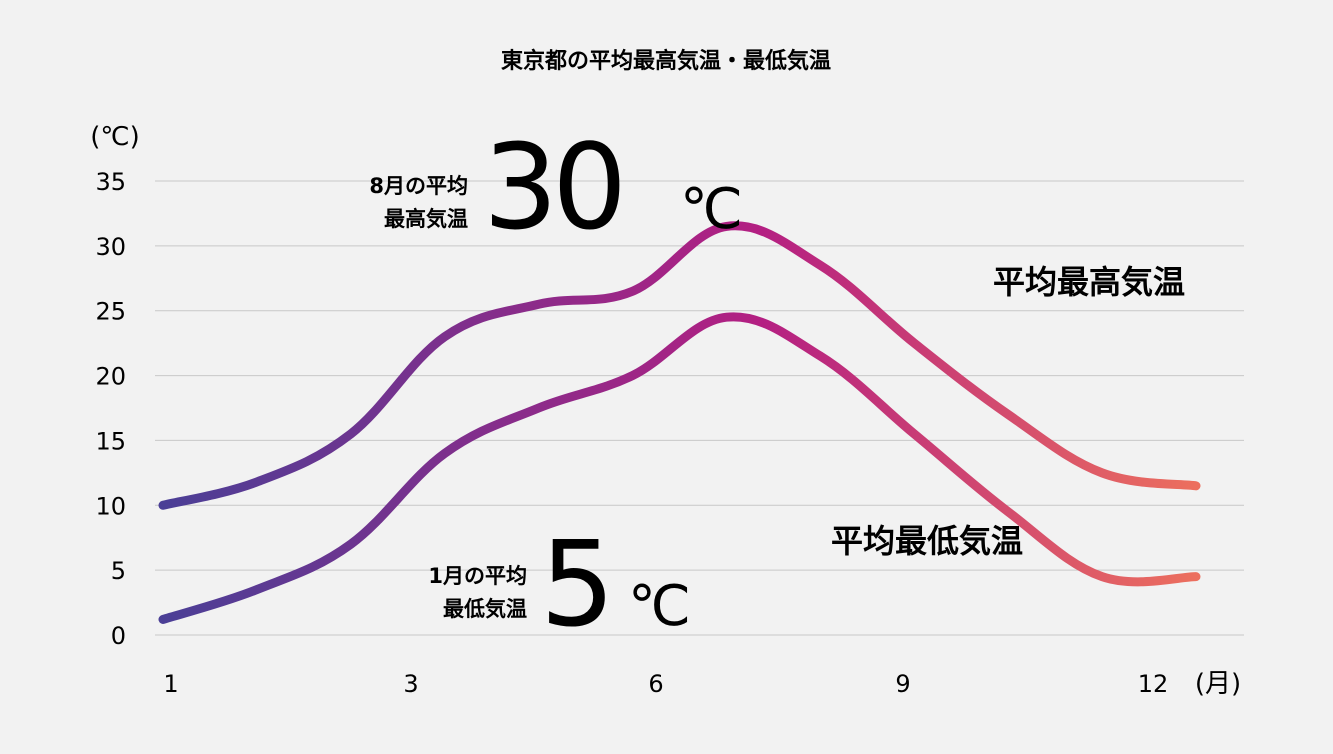 The height and width of the screenshot is (754, 1333). What do you see at coordinates (665, 684) in the screenshot?
I see `x-tick-labels: 1 3 6 9 12` at bounding box center [665, 684].